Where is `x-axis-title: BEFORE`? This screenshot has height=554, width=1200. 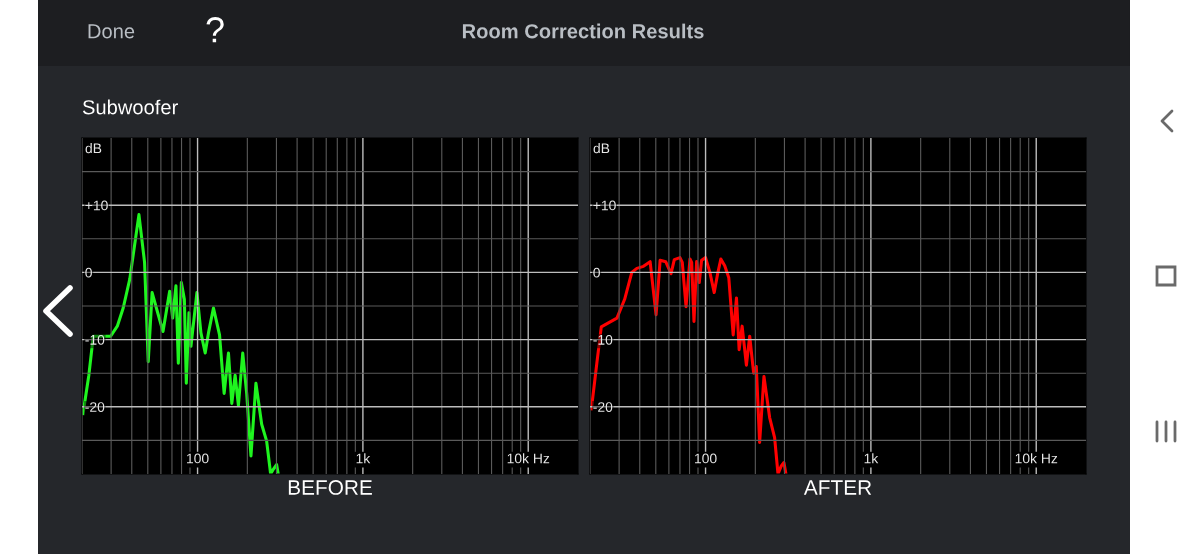 x-axis-title: BEFORE is located at coordinates (330, 487).